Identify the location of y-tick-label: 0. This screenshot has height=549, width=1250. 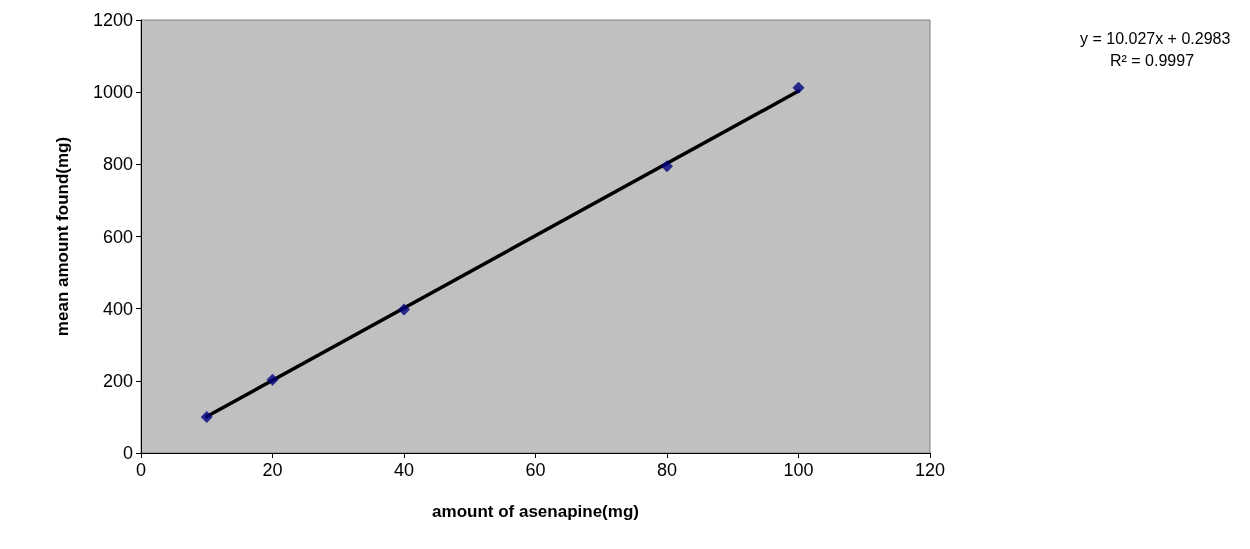
(127, 453).